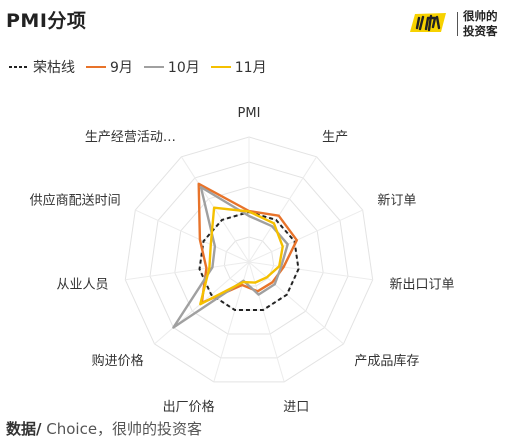  Describe the element at coordinates (189, 407) in the screenshot. I see `axis-label-6: 出厂价格` at that location.